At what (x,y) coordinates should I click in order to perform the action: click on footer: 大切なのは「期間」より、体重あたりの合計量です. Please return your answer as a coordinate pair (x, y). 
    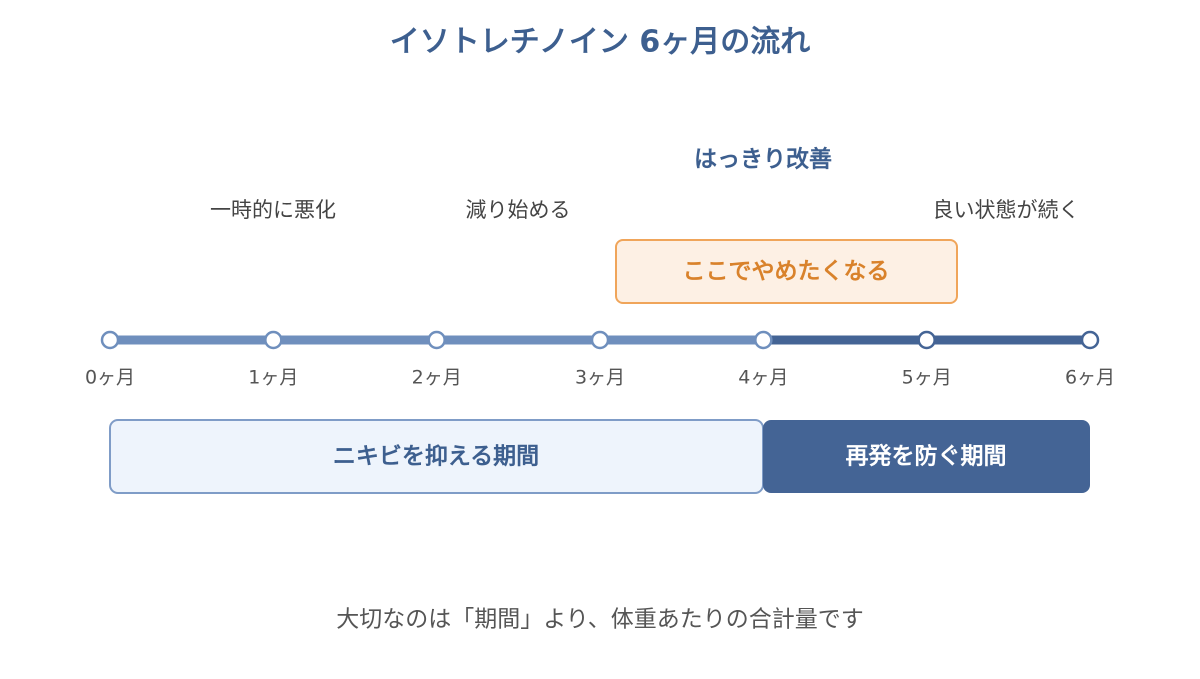
    Looking at the image, I should click on (600, 620).